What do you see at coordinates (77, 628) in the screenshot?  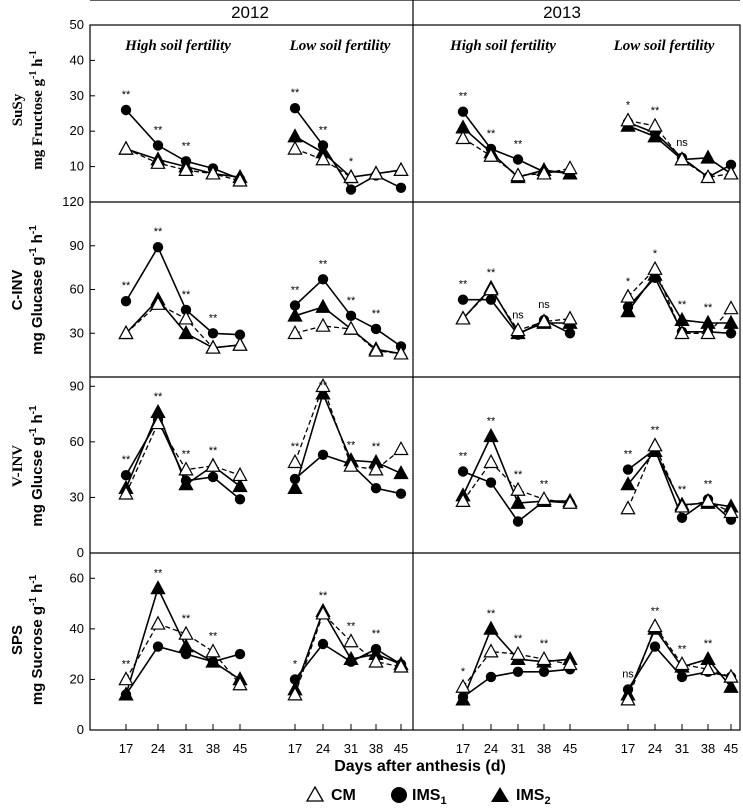 I see `y-tick-label: 40` at bounding box center [77, 628].